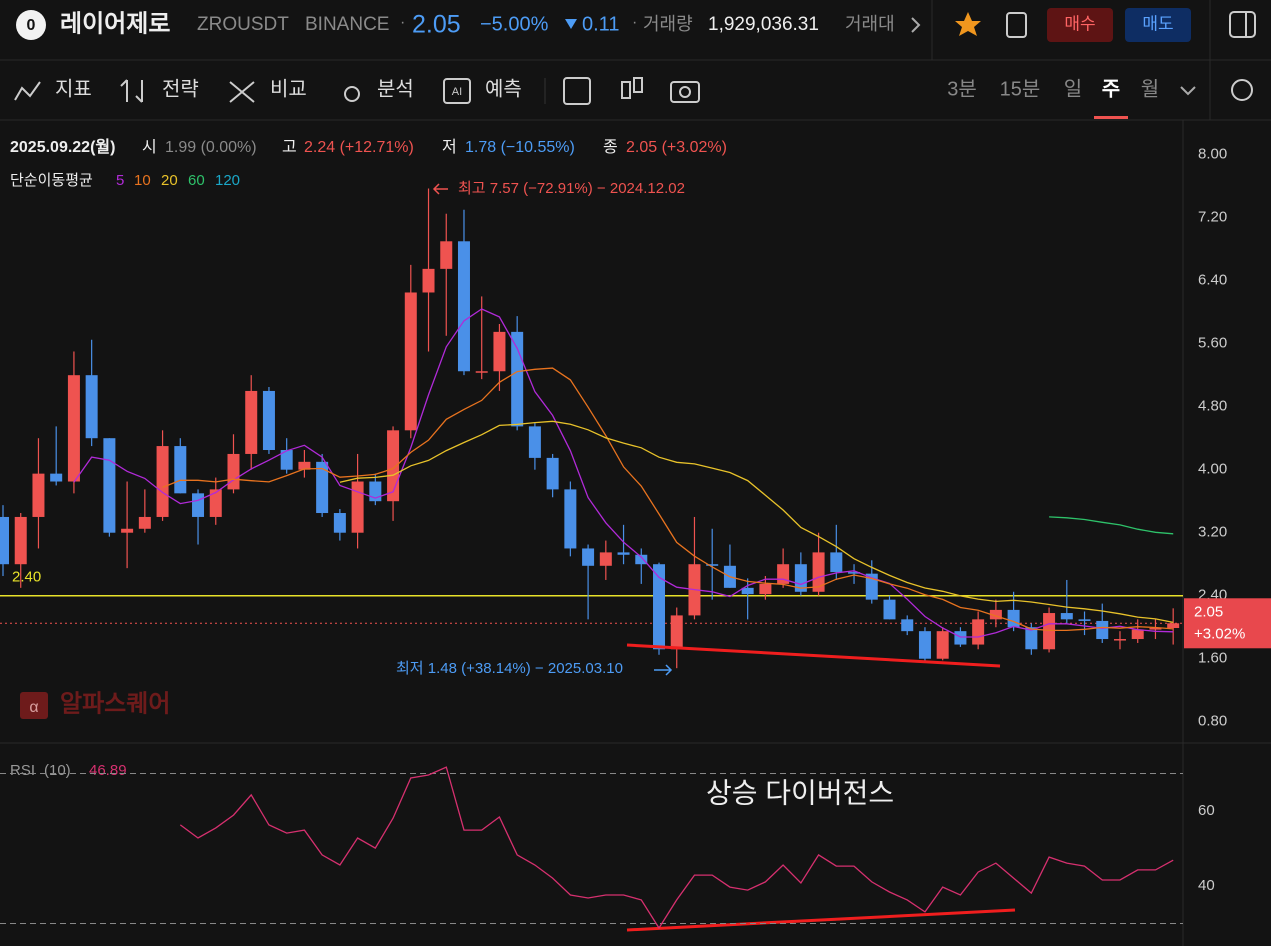  Describe the element at coordinates (242, 92) in the screenshot. I see `compare-icon` at that location.